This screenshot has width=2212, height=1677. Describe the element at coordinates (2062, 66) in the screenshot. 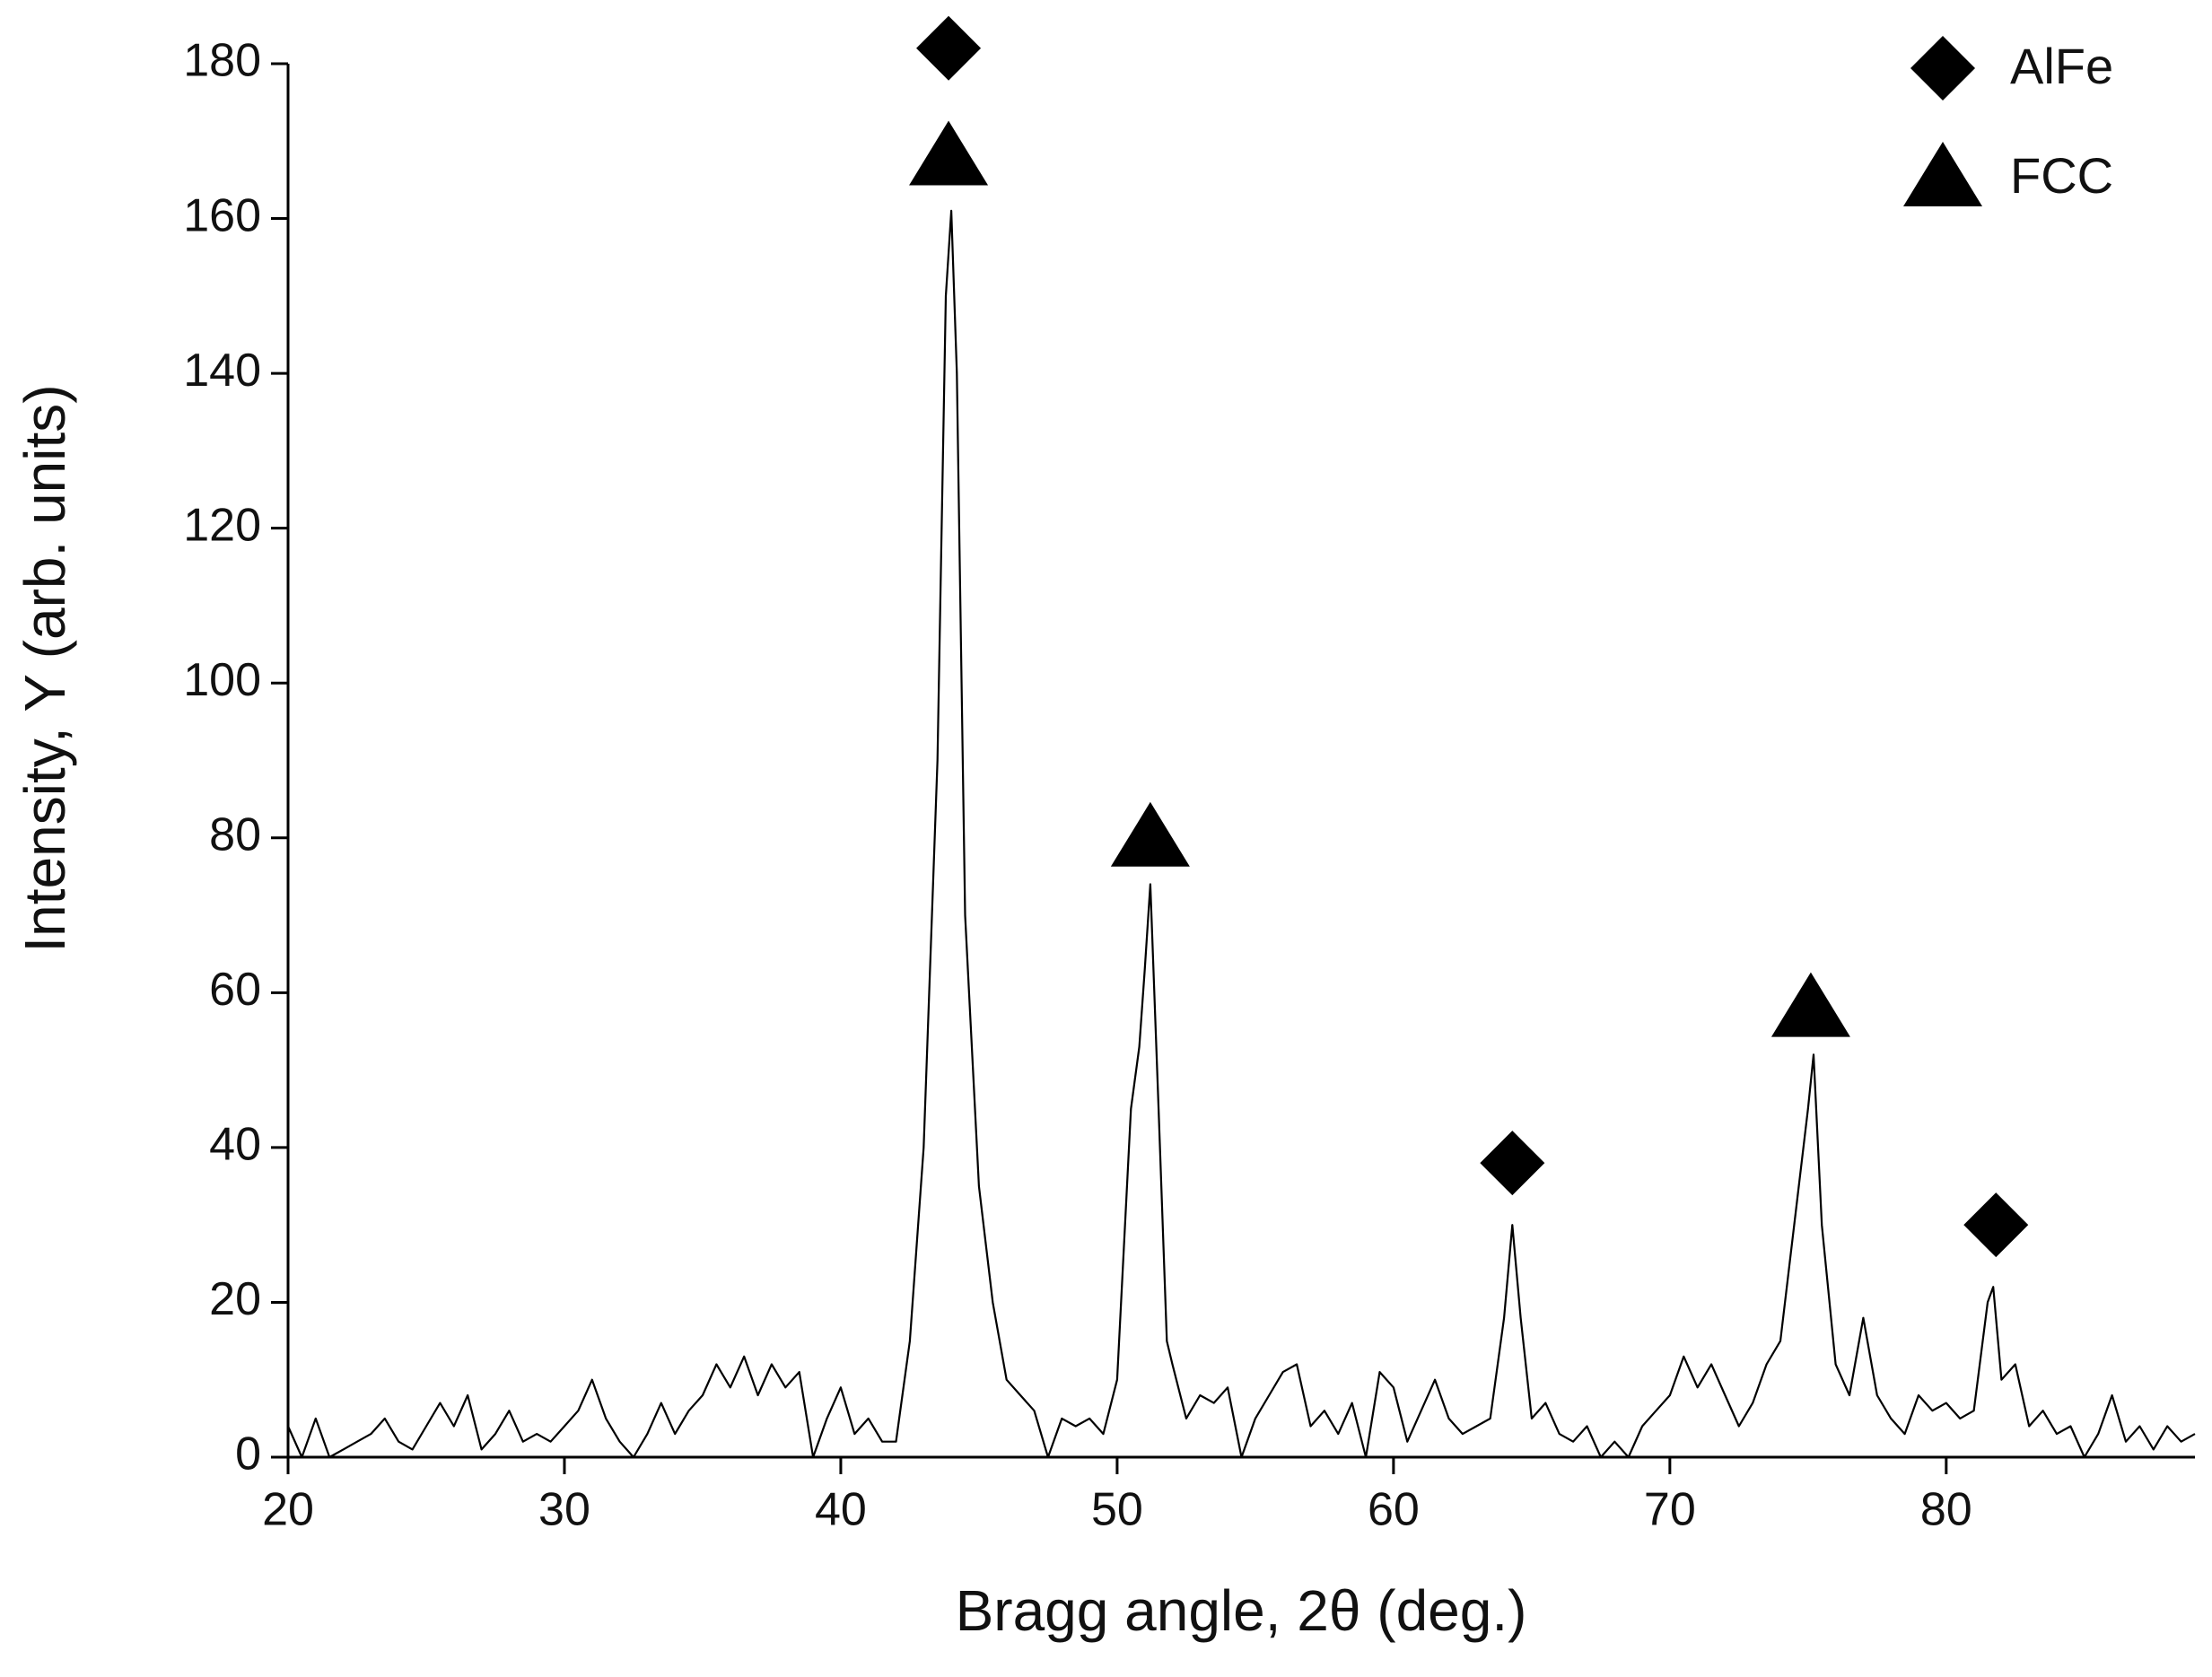

I see `legend-label: AlFe` at that location.